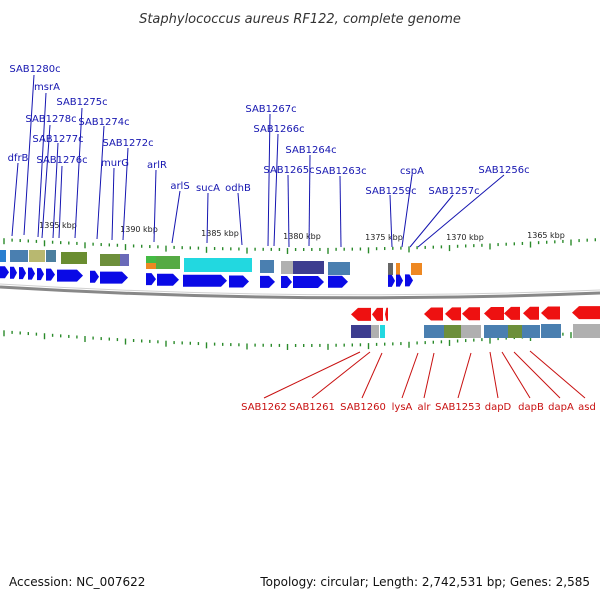 Image resolution: width=600 pixels, height=600 pixels. Describe the element at coordinates (412, 171) in the screenshot. I see `gene-label: cspA` at that location.